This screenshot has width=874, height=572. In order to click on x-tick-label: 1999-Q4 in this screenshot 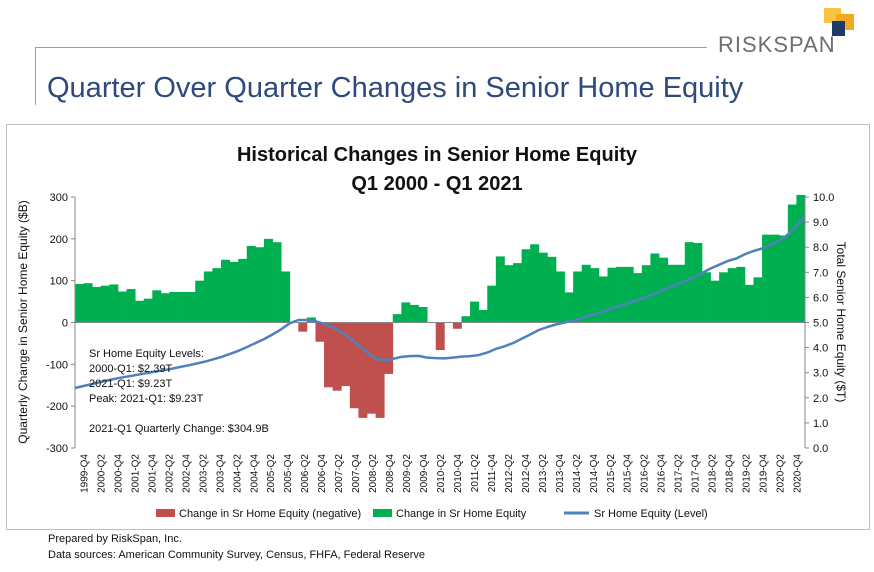, I will do `click(85, 473)`.